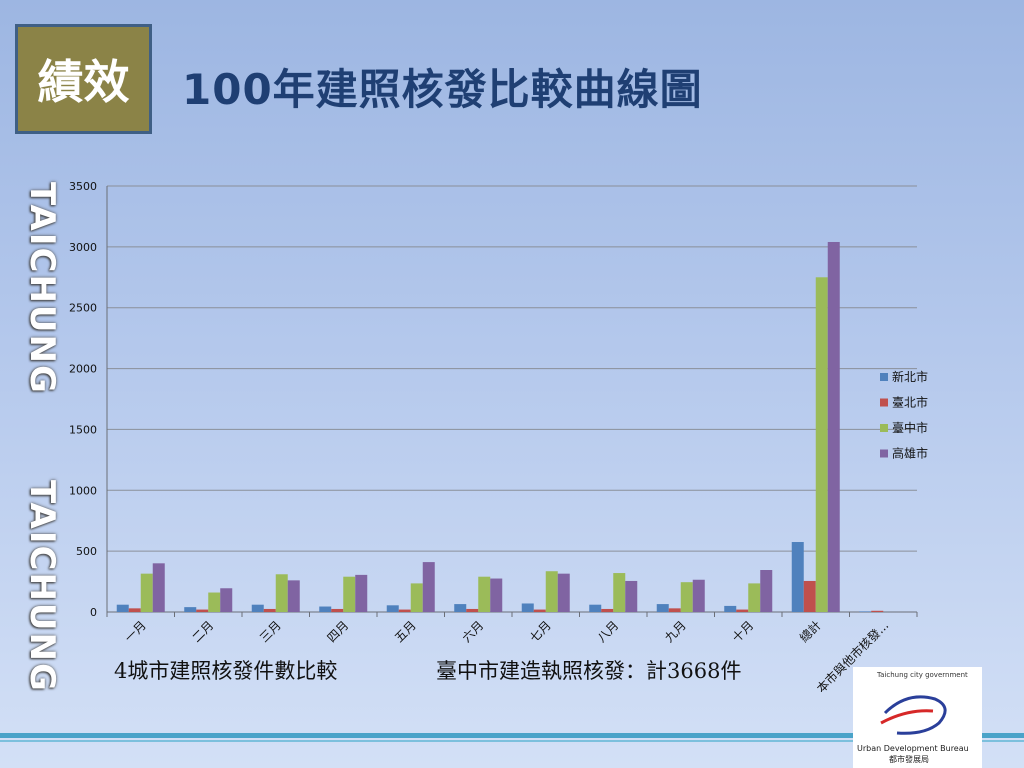  What do you see at coordinates (135, 631) in the screenshot?
I see `x-tick-label: 一月` at bounding box center [135, 631].